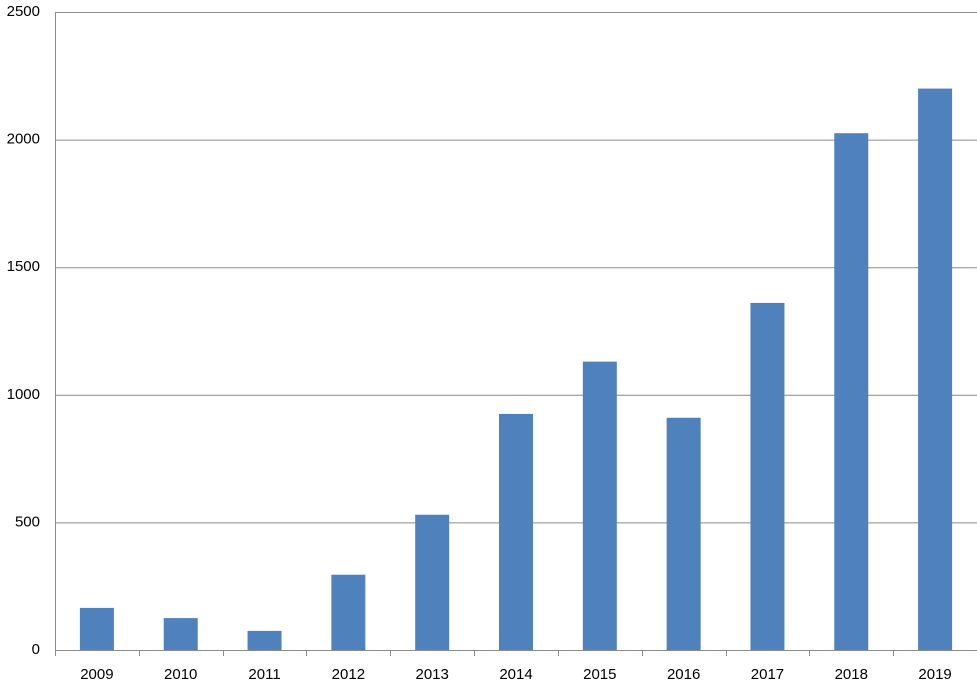  Describe the element at coordinates (851, 674) in the screenshot. I see `x-tick-label: 2018` at that location.